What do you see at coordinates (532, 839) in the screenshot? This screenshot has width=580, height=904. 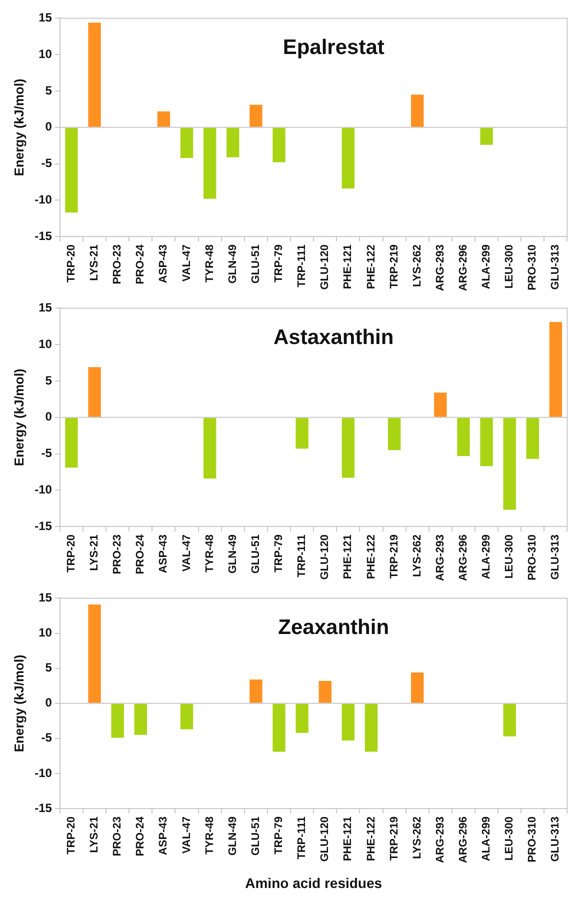 I see `x-tick-label: PRO-310` at bounding box center [532, 839].